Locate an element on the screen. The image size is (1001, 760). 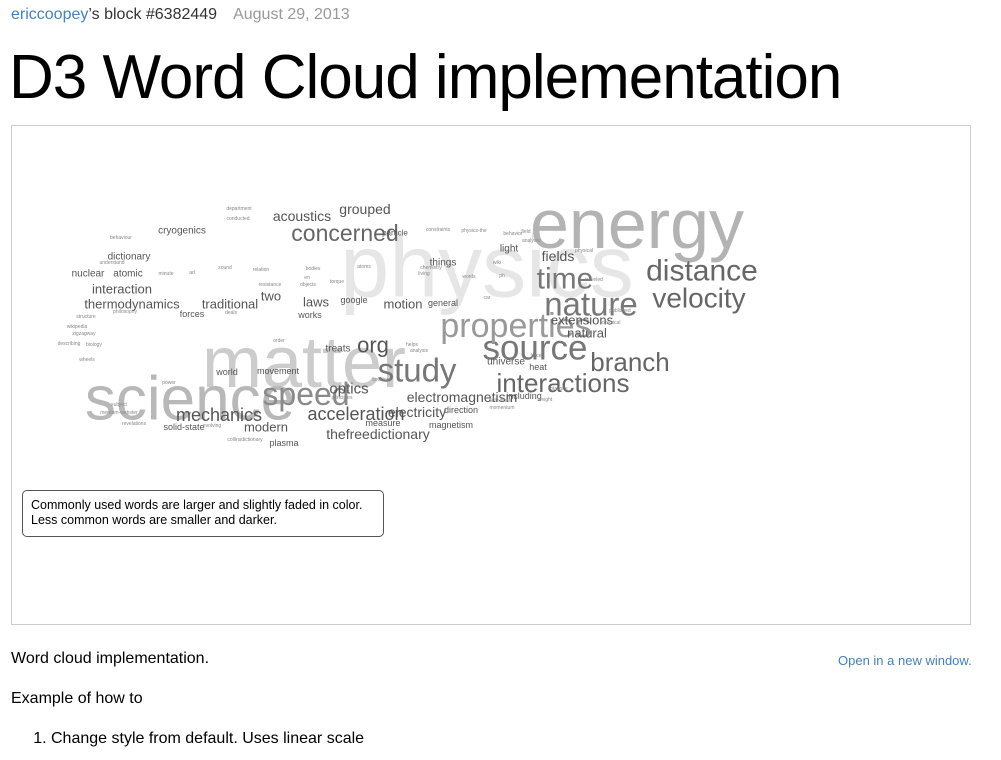
cloud-word: direction is located at coordinates (461, 410).